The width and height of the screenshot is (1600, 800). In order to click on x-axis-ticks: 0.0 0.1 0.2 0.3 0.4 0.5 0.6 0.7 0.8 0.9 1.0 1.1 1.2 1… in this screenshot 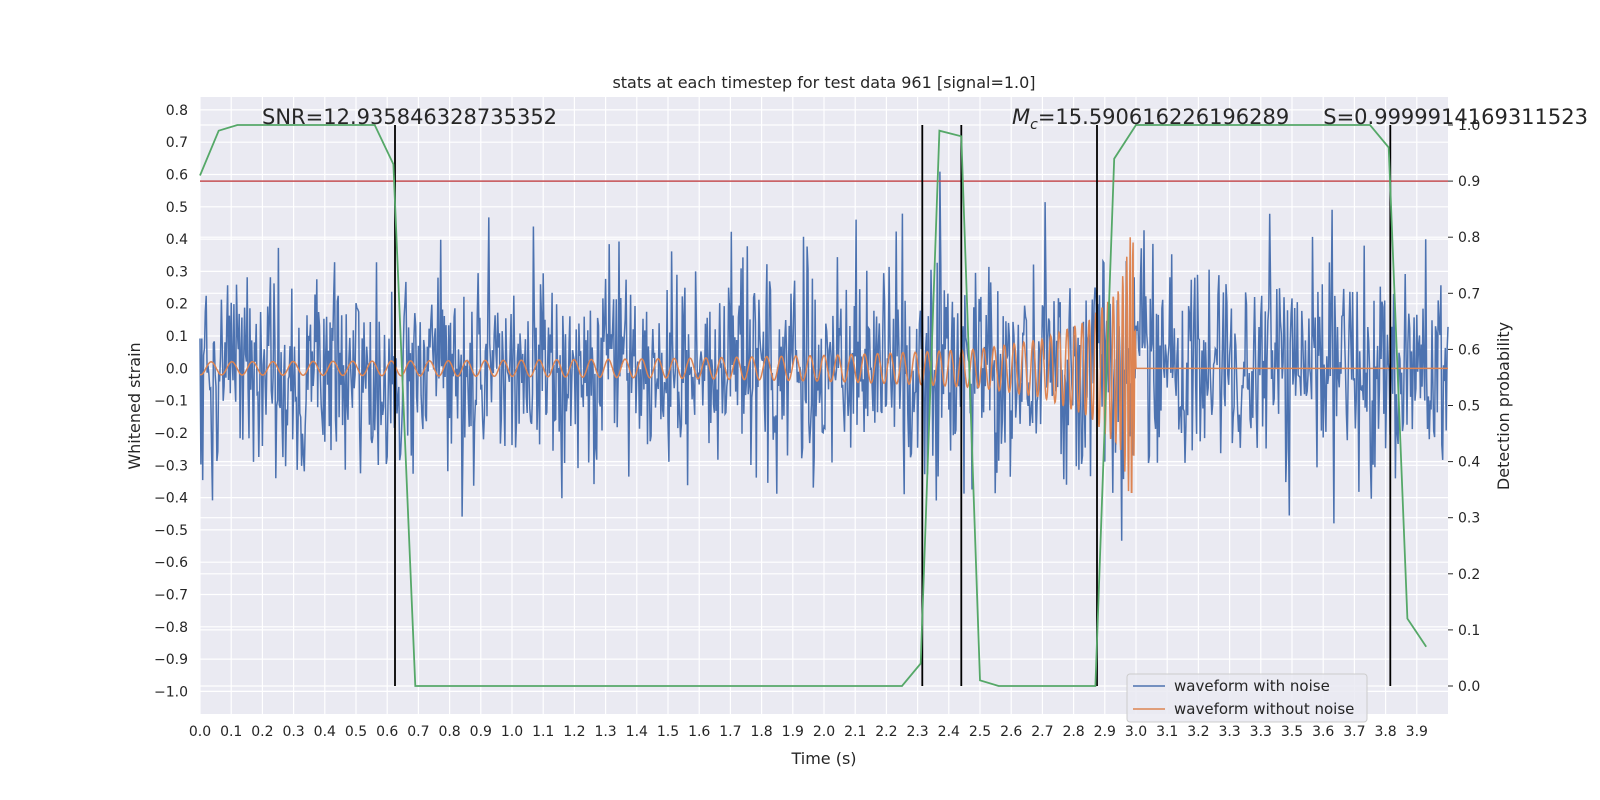, I will do `click(808, 732)`.